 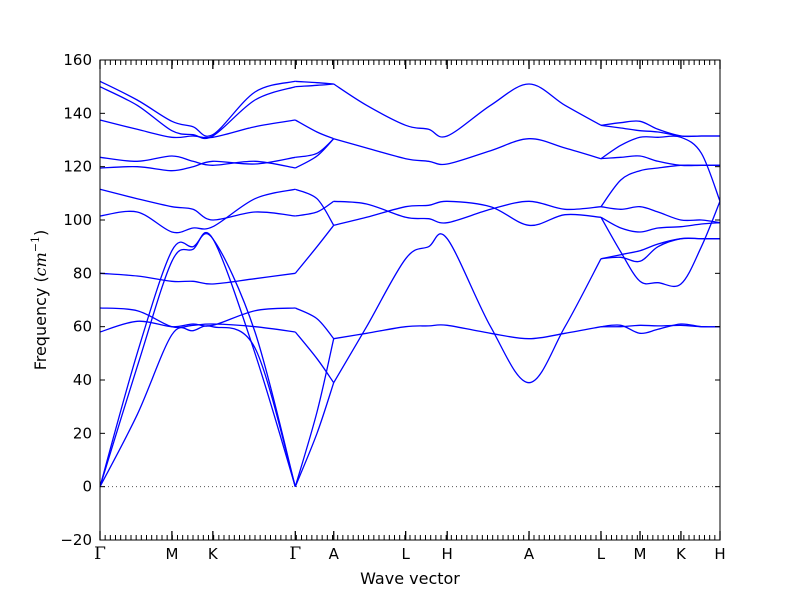 What do you see at coordinates (40, 323) in the screenshot?
I see `y-axis-label-prefix: Frequency (` at bounding box center [40, 323].